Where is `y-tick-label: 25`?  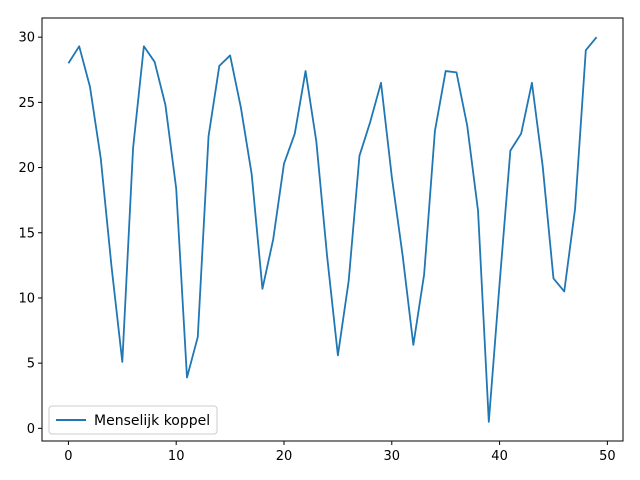 y-tick-label: 25 is located at coordinates (26, 103).